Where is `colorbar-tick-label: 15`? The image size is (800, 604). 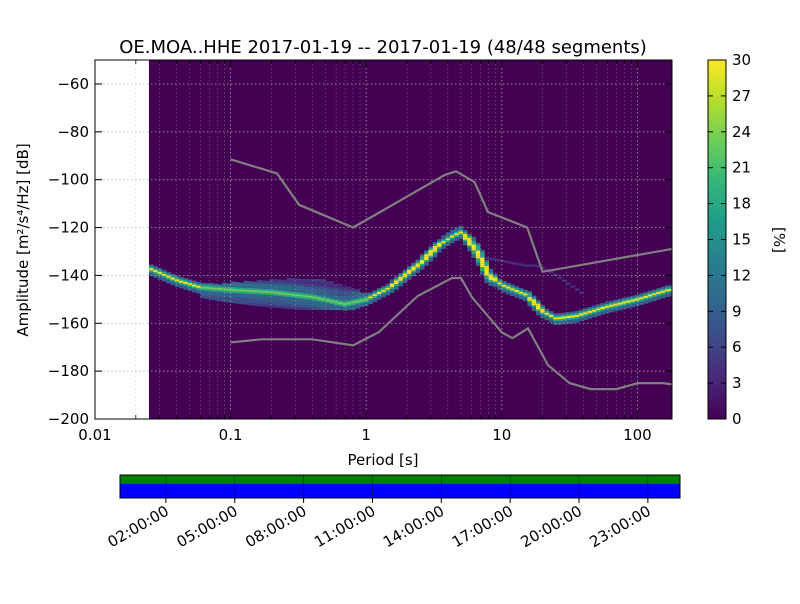
colorbar-tick-label: 15 is located at coordinates (741, 240).